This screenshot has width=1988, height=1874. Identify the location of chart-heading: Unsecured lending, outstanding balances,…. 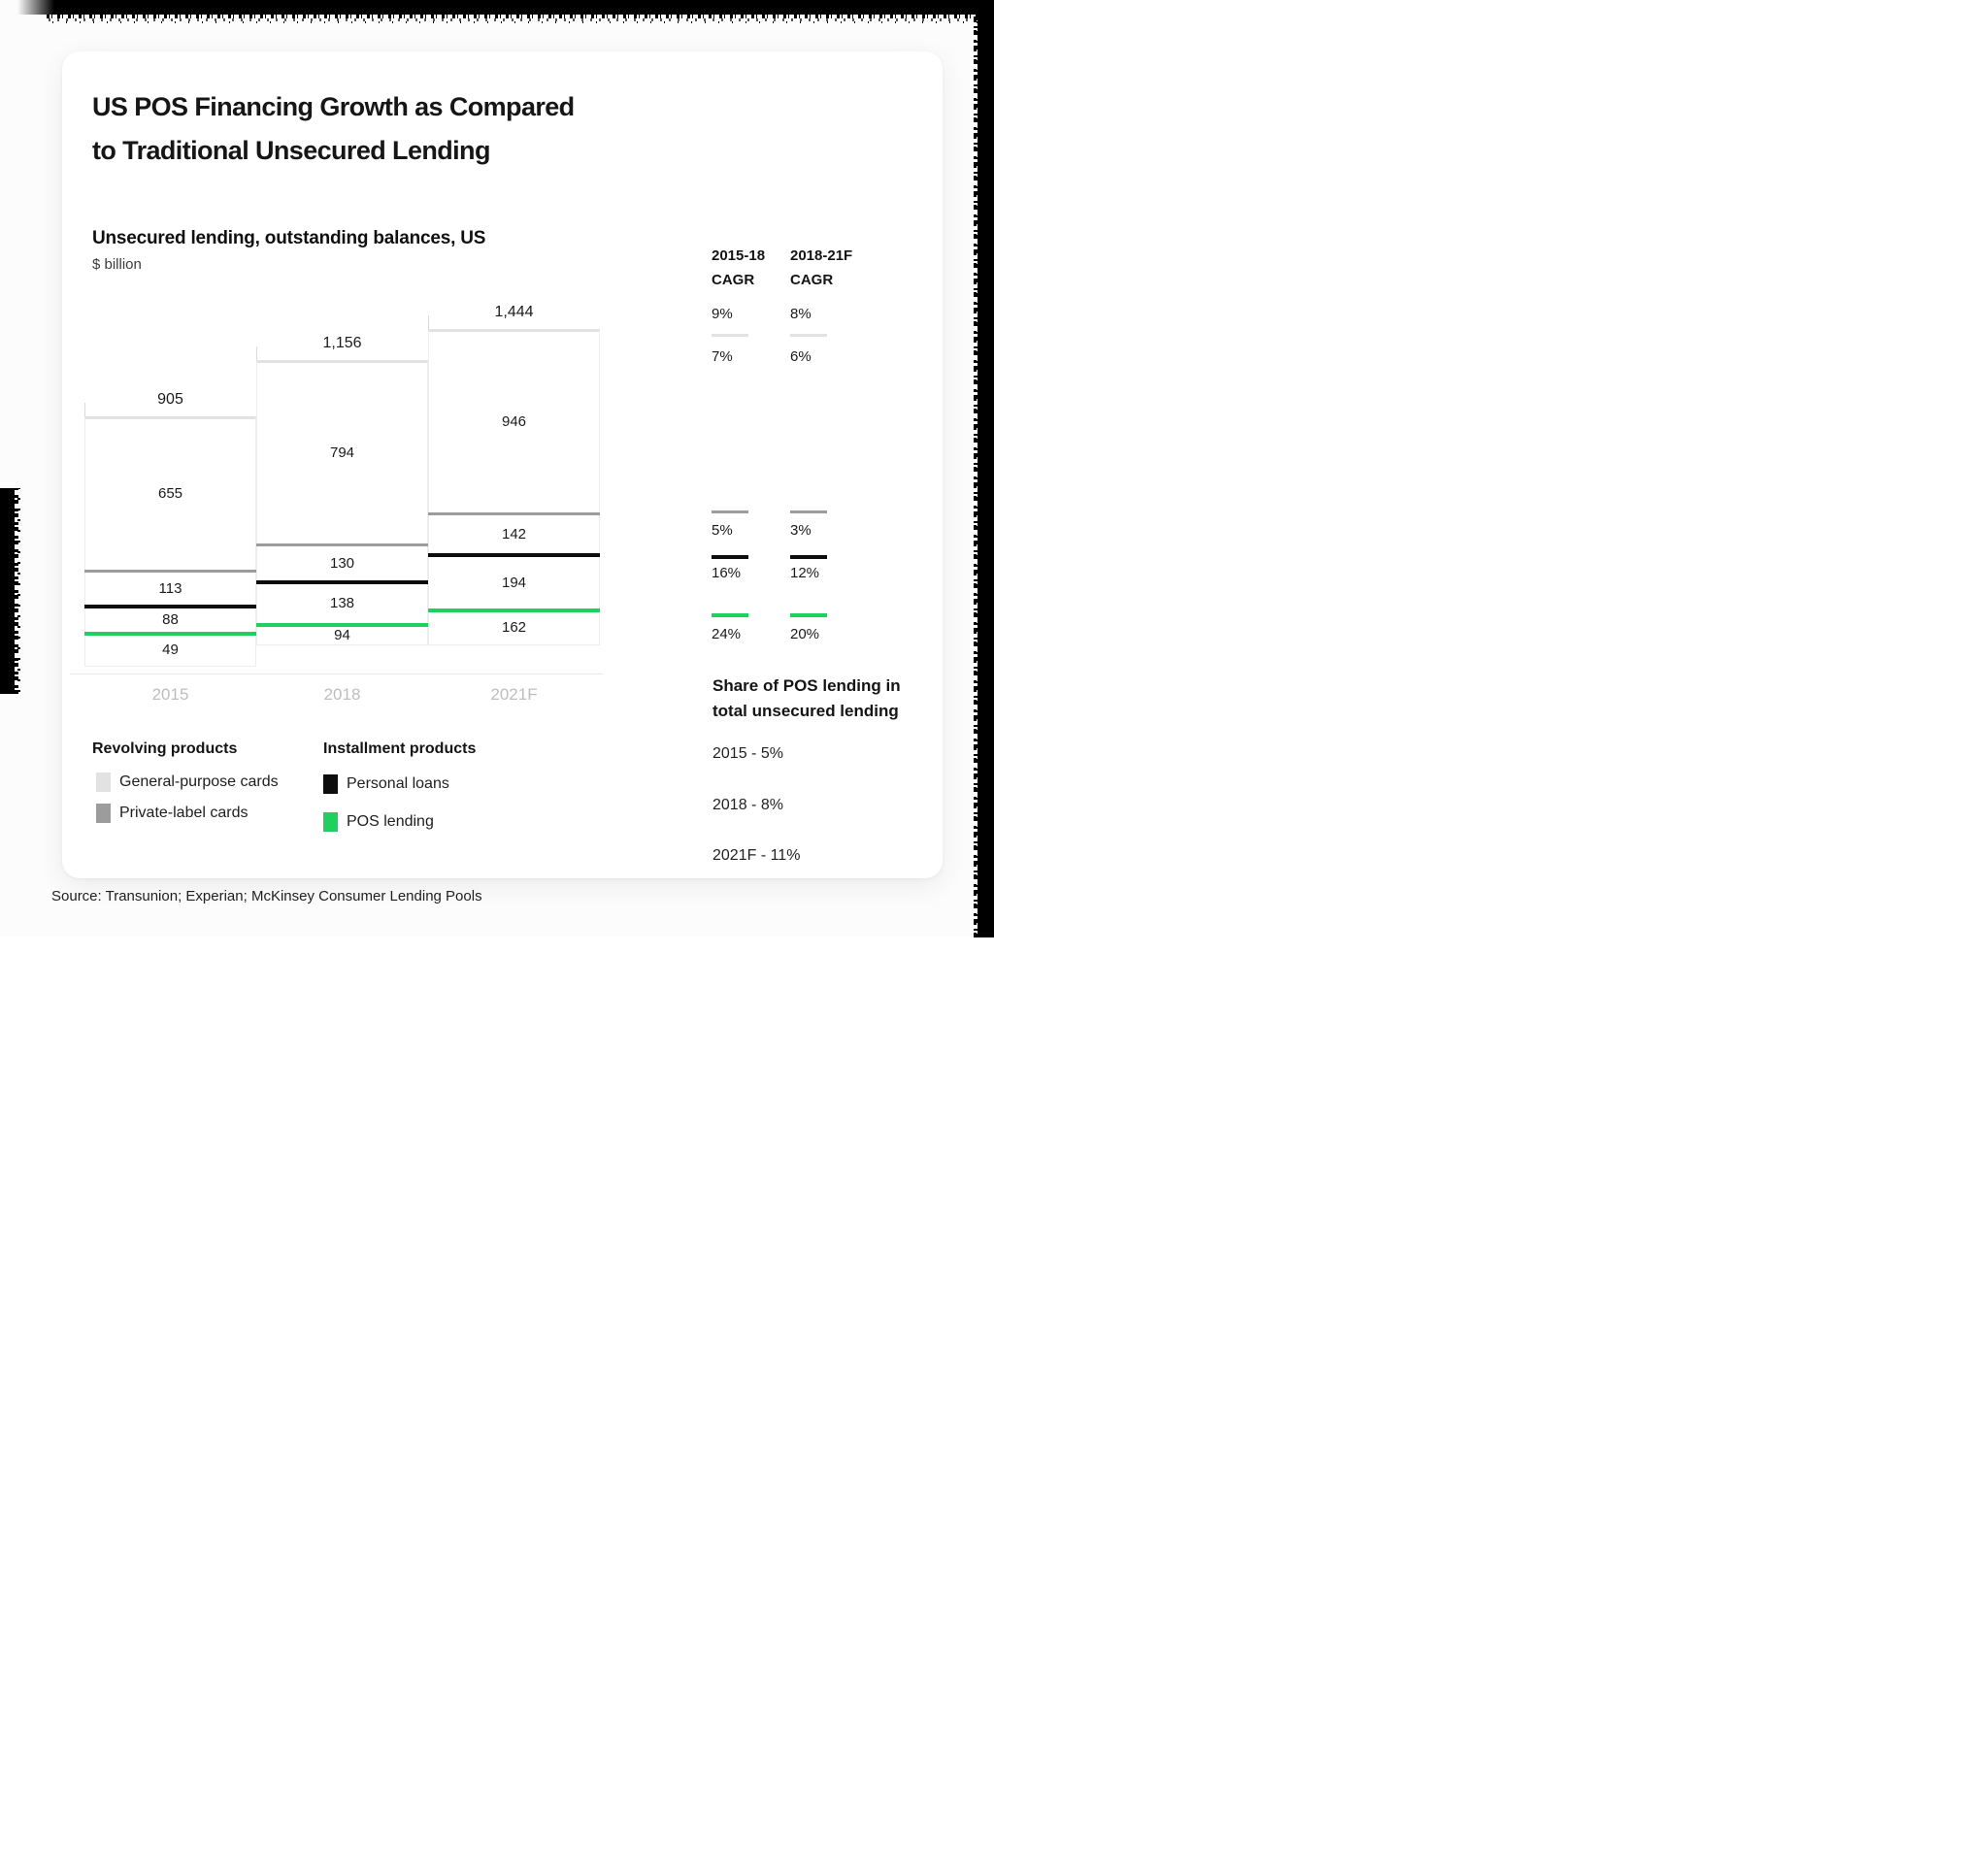
(289, 238).